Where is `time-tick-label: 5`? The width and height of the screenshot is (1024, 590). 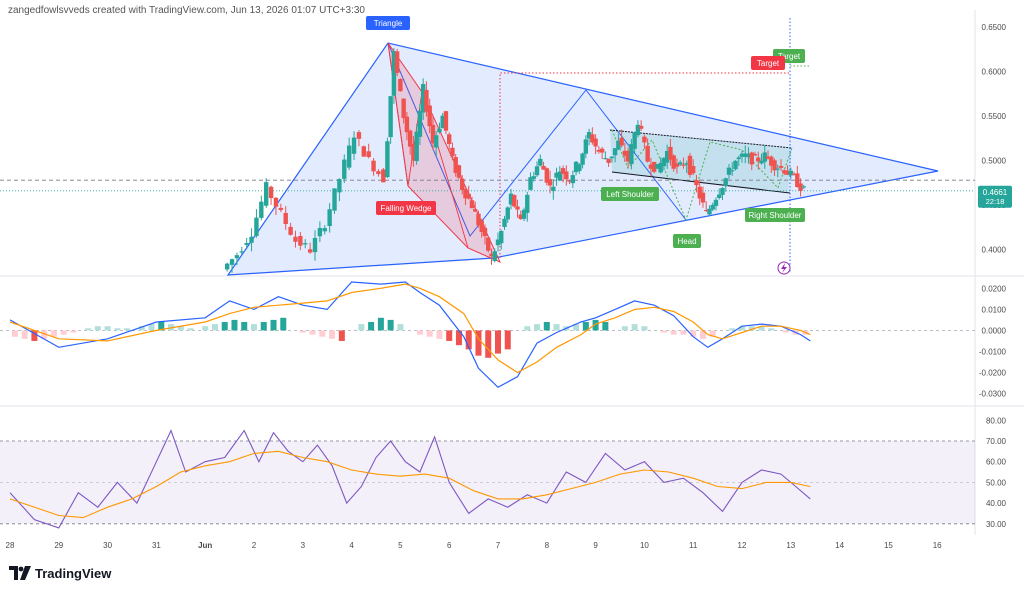
time-tick-label: 5 is located at coordinates (400, 545).